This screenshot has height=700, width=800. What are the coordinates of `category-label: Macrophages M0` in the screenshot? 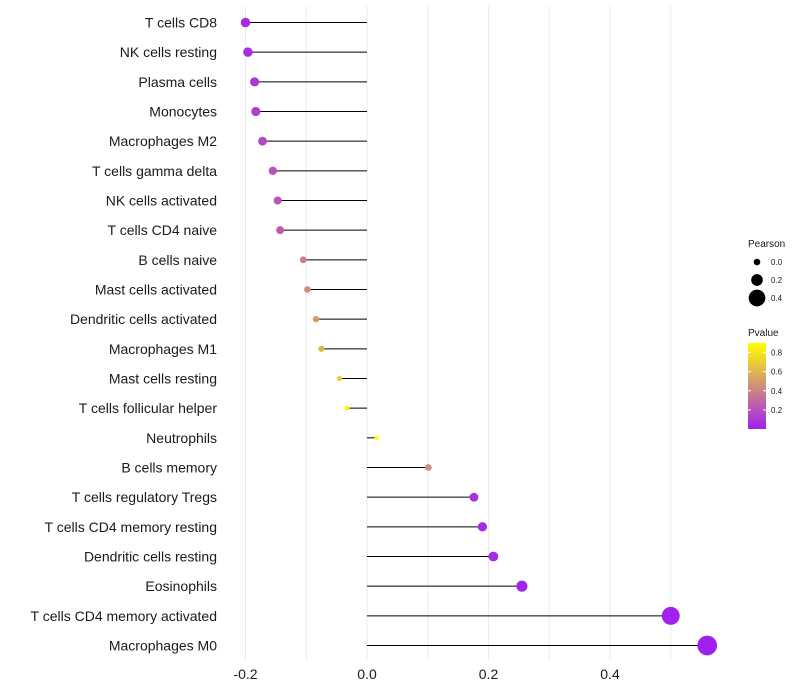 It's located at (163, 646).